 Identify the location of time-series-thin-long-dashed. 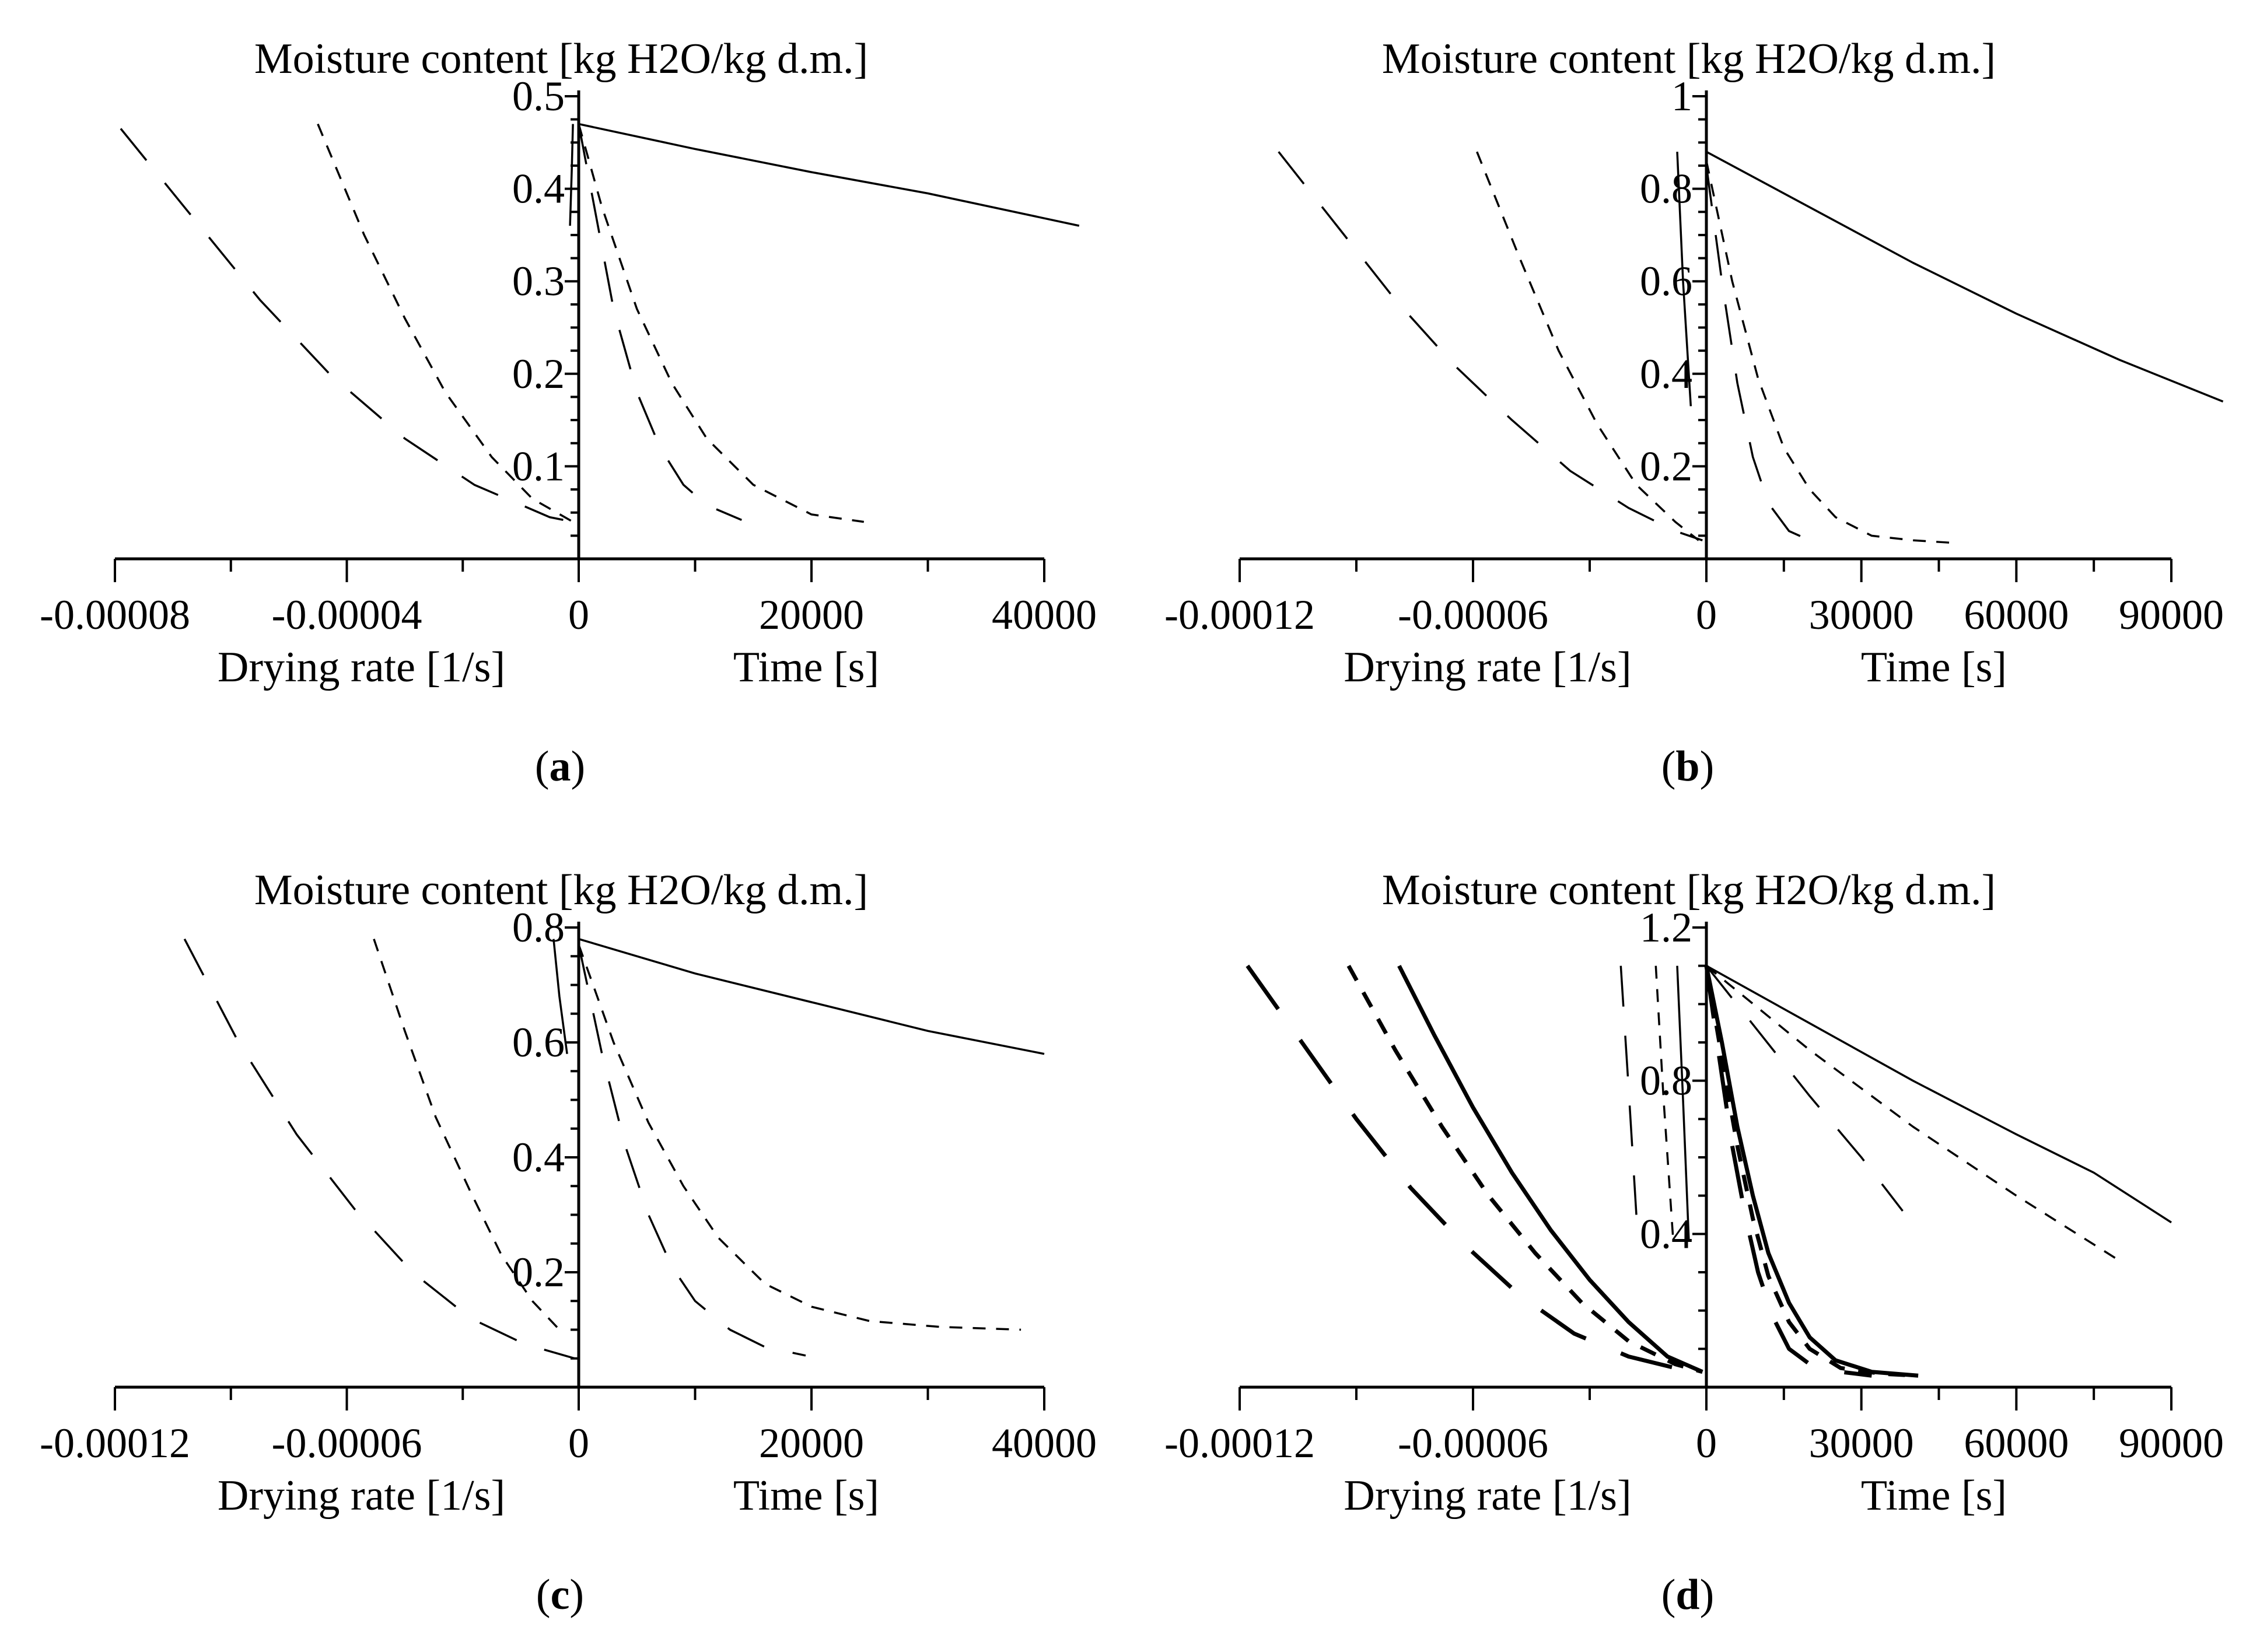
(1804, 1088).